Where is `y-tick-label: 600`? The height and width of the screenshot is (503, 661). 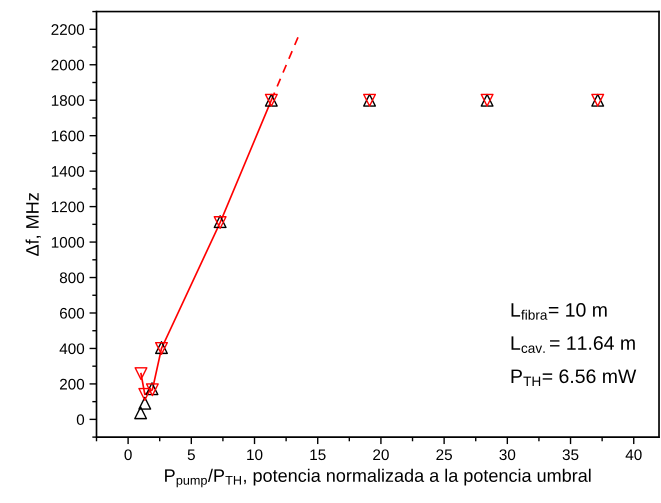
y-tick-label: 600 is located at coordinates (72, 313).